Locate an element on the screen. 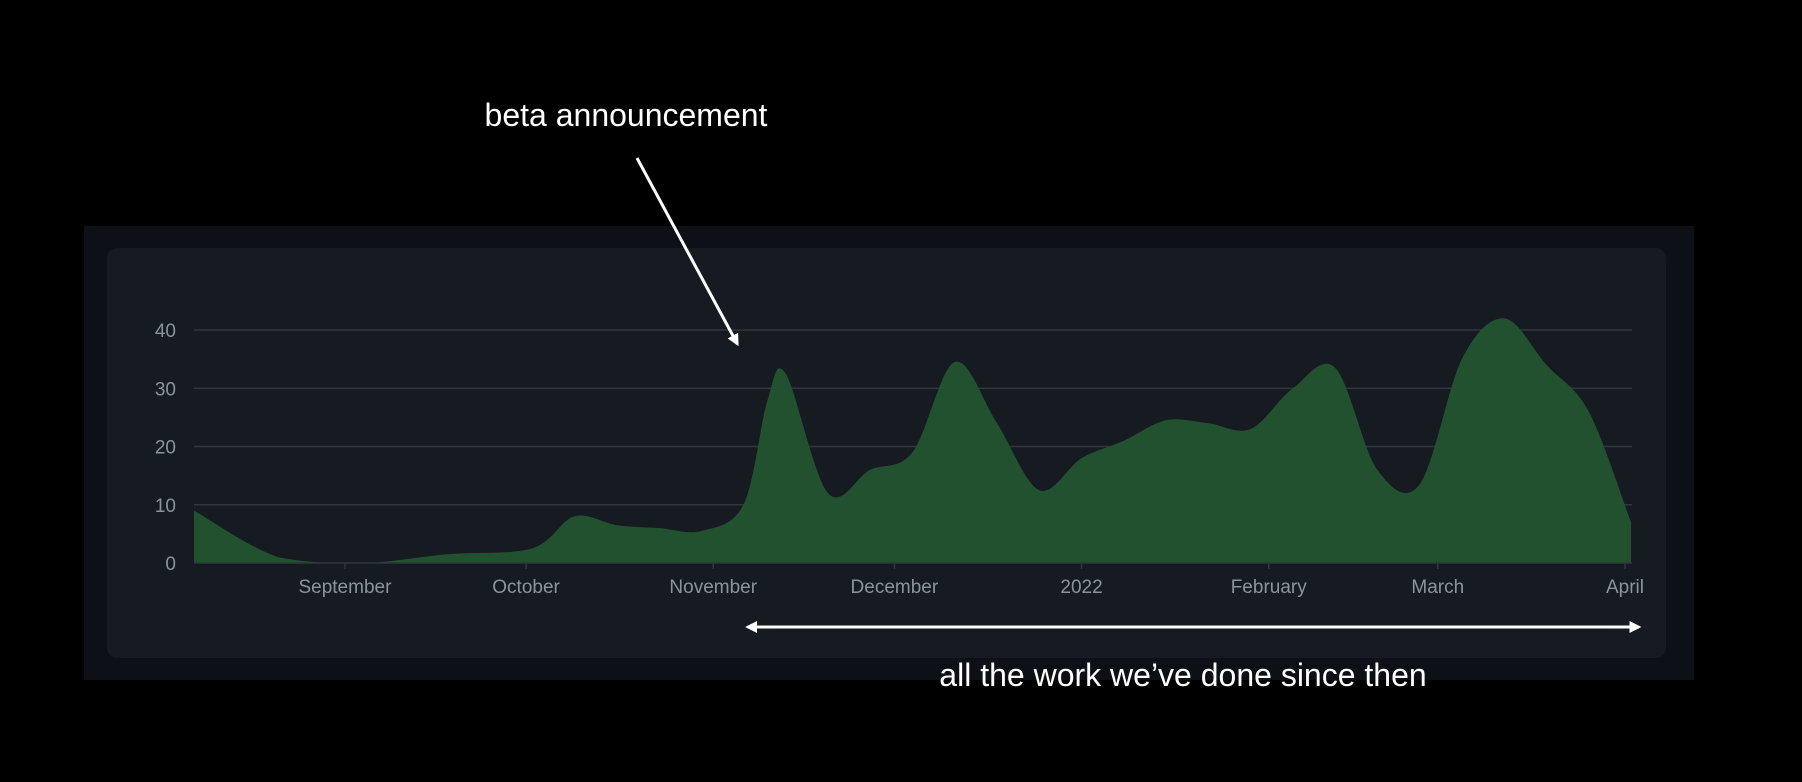 This screenshot has width=1802, height=782. y-tick-label: 20 is located at coordinates (165, 448).